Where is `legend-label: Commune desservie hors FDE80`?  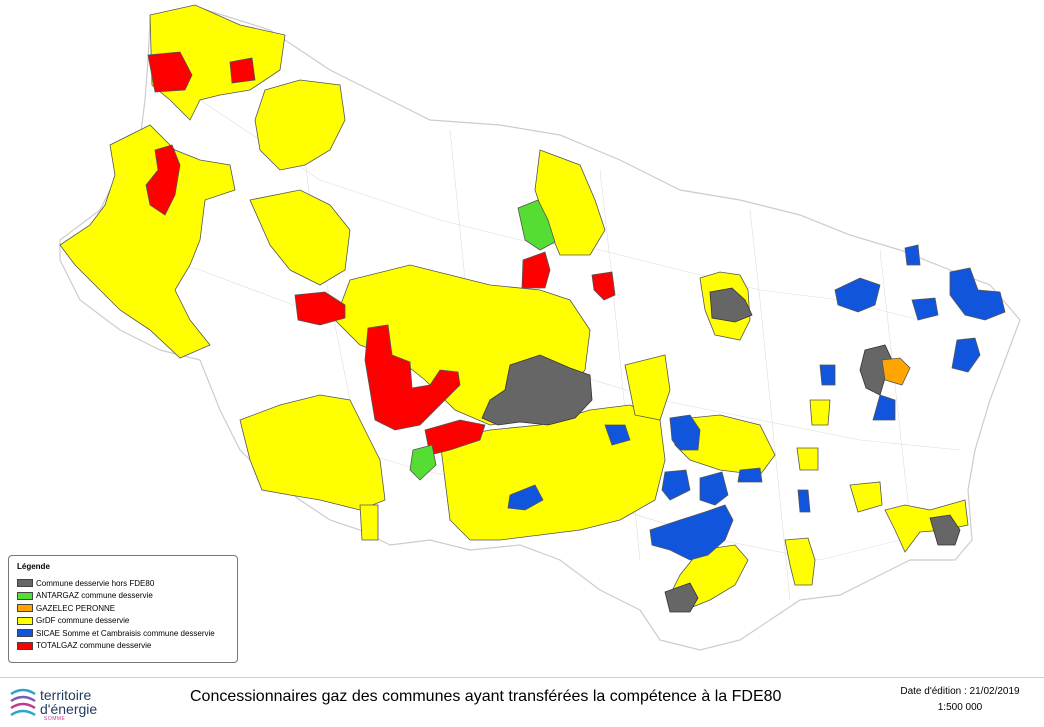 legend-label: Commune desservie hors FDE80 is located at coordinates (95, 583).